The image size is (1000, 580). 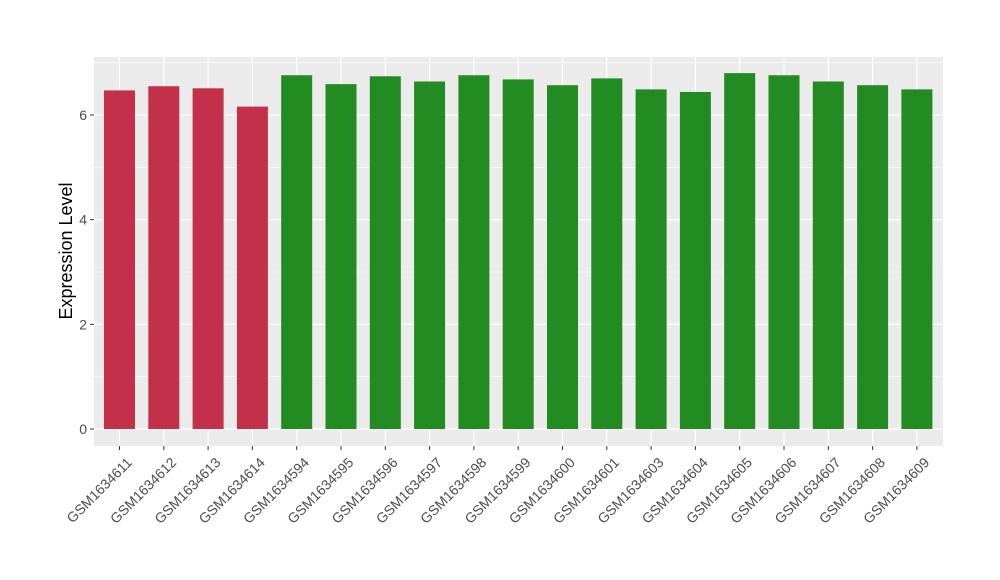 I want to click on bar-GSM1634604, so click(x=695, y=260).